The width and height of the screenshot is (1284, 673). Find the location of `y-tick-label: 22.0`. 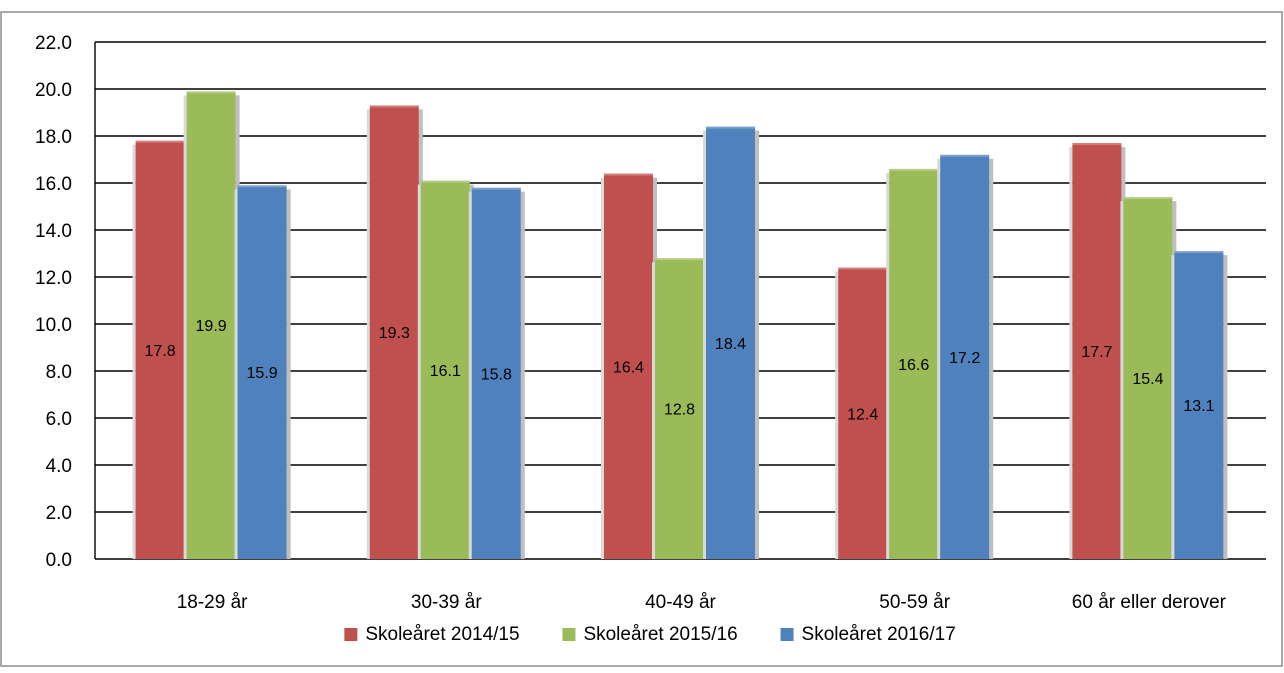

y-tick-label: 22.0 is located at coordinates (53, 43).